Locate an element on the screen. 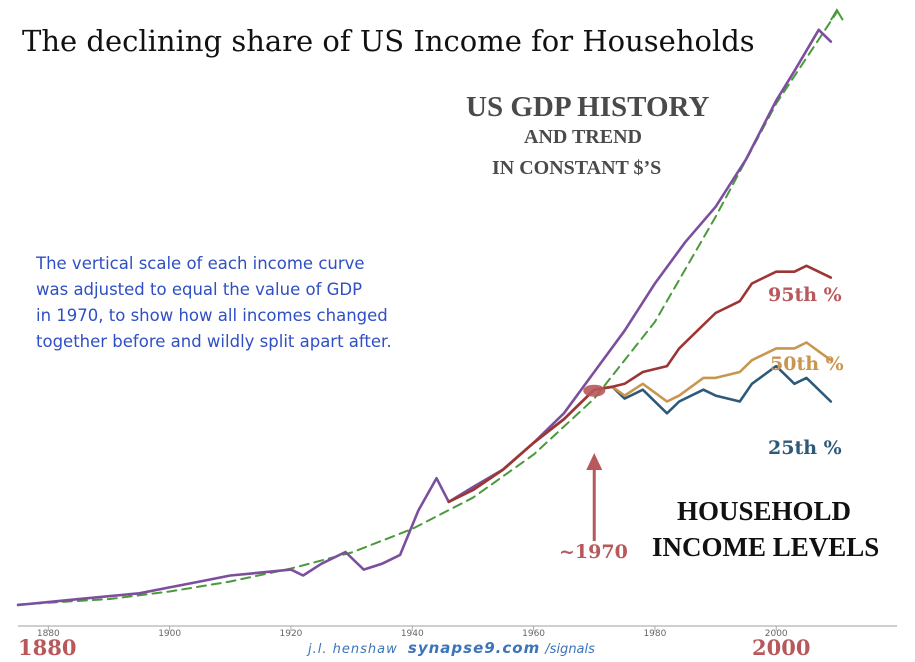  x-tick-label: 1920 is located at coordinates (291, 634).